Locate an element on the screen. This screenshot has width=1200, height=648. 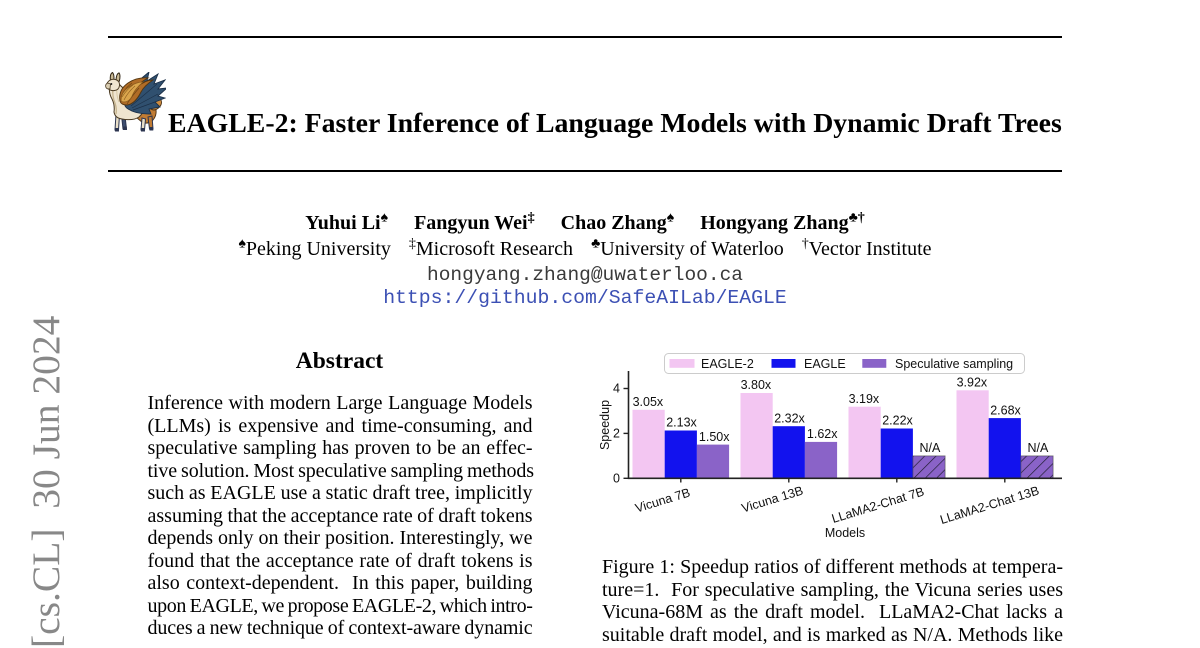
svg-text: 1.50x is located at coordinates (714, 437).